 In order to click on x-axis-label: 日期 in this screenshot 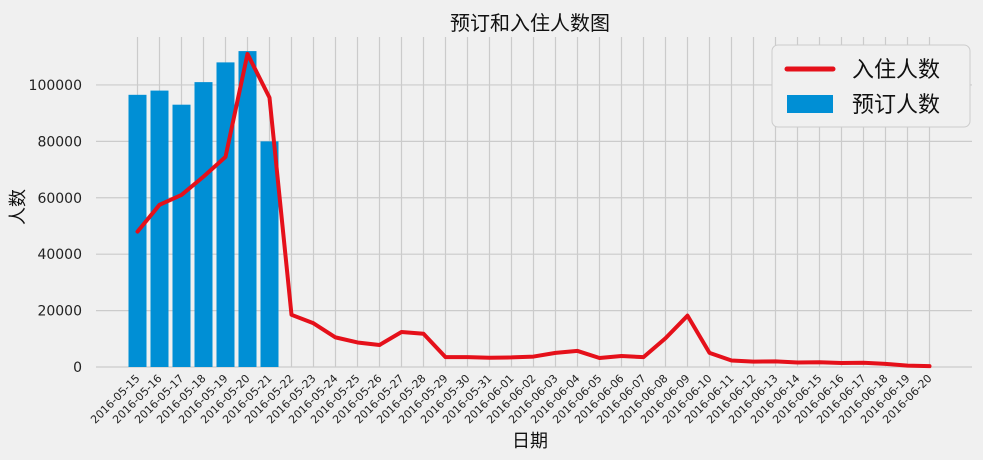, I will do `click(530, 441)`.